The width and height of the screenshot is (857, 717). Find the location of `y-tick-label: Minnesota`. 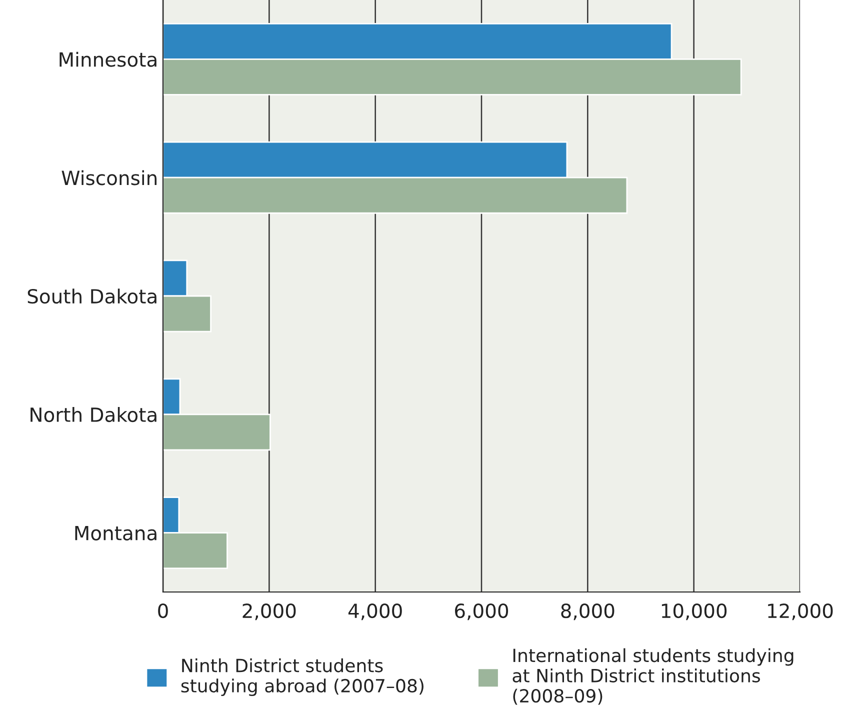

y-tick-label: Minnesota is located at coordinates (108, 59).